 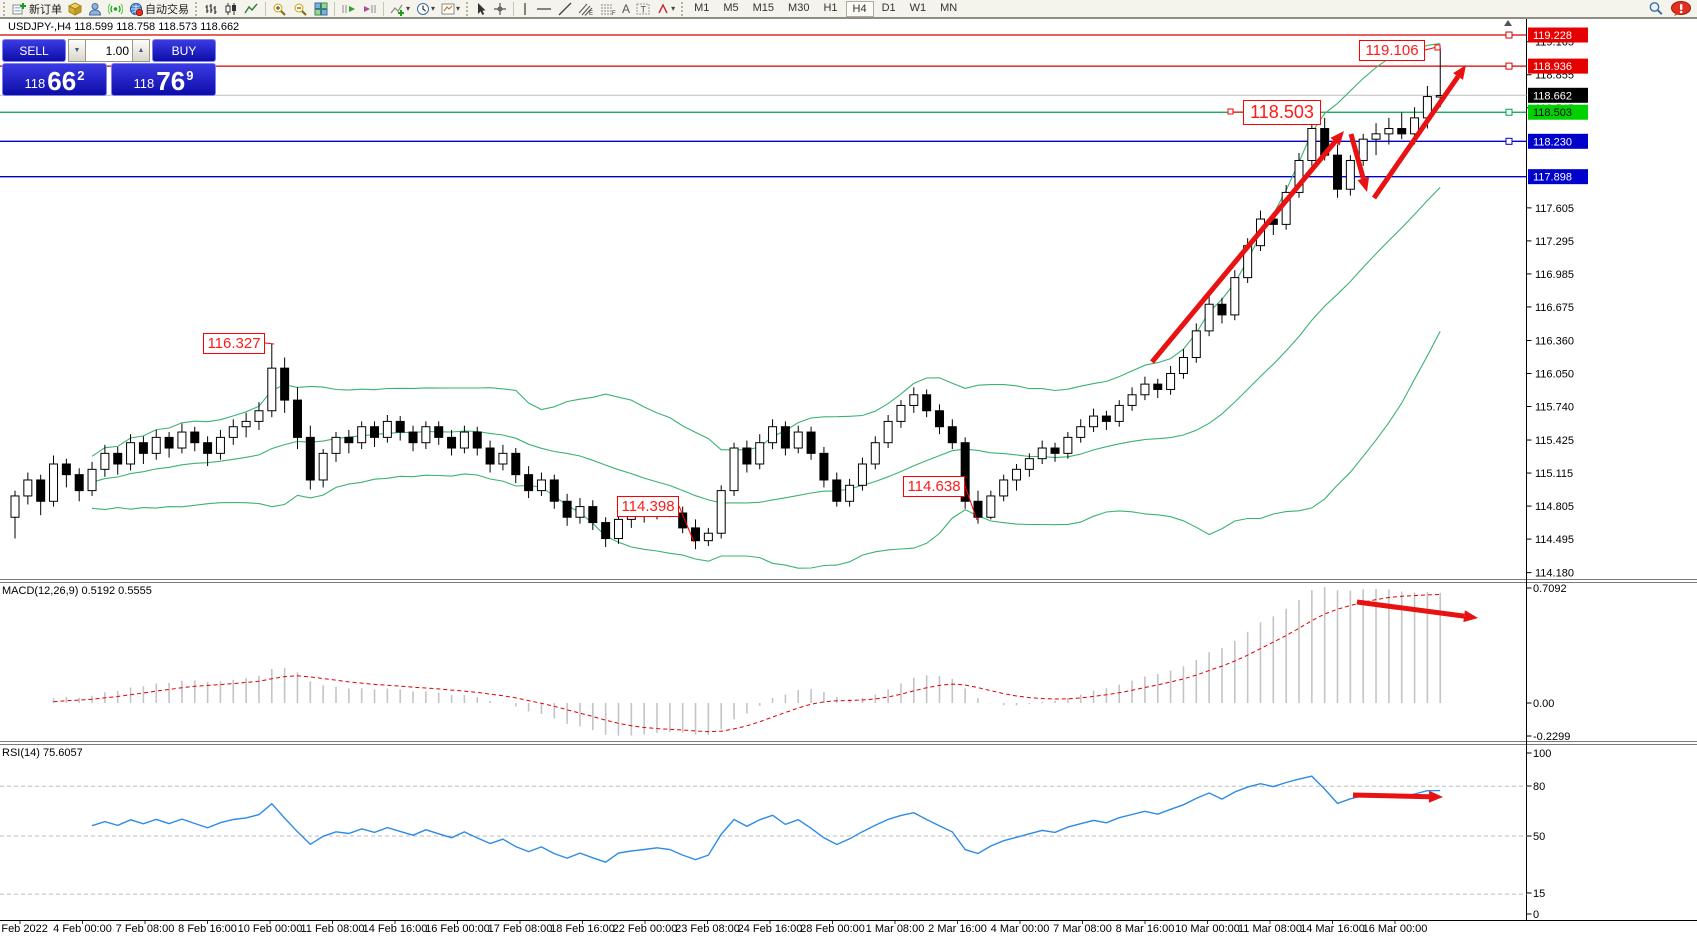 I want to click on svg-text: 16 Mar 00:00, so click(x=1395, y=929).